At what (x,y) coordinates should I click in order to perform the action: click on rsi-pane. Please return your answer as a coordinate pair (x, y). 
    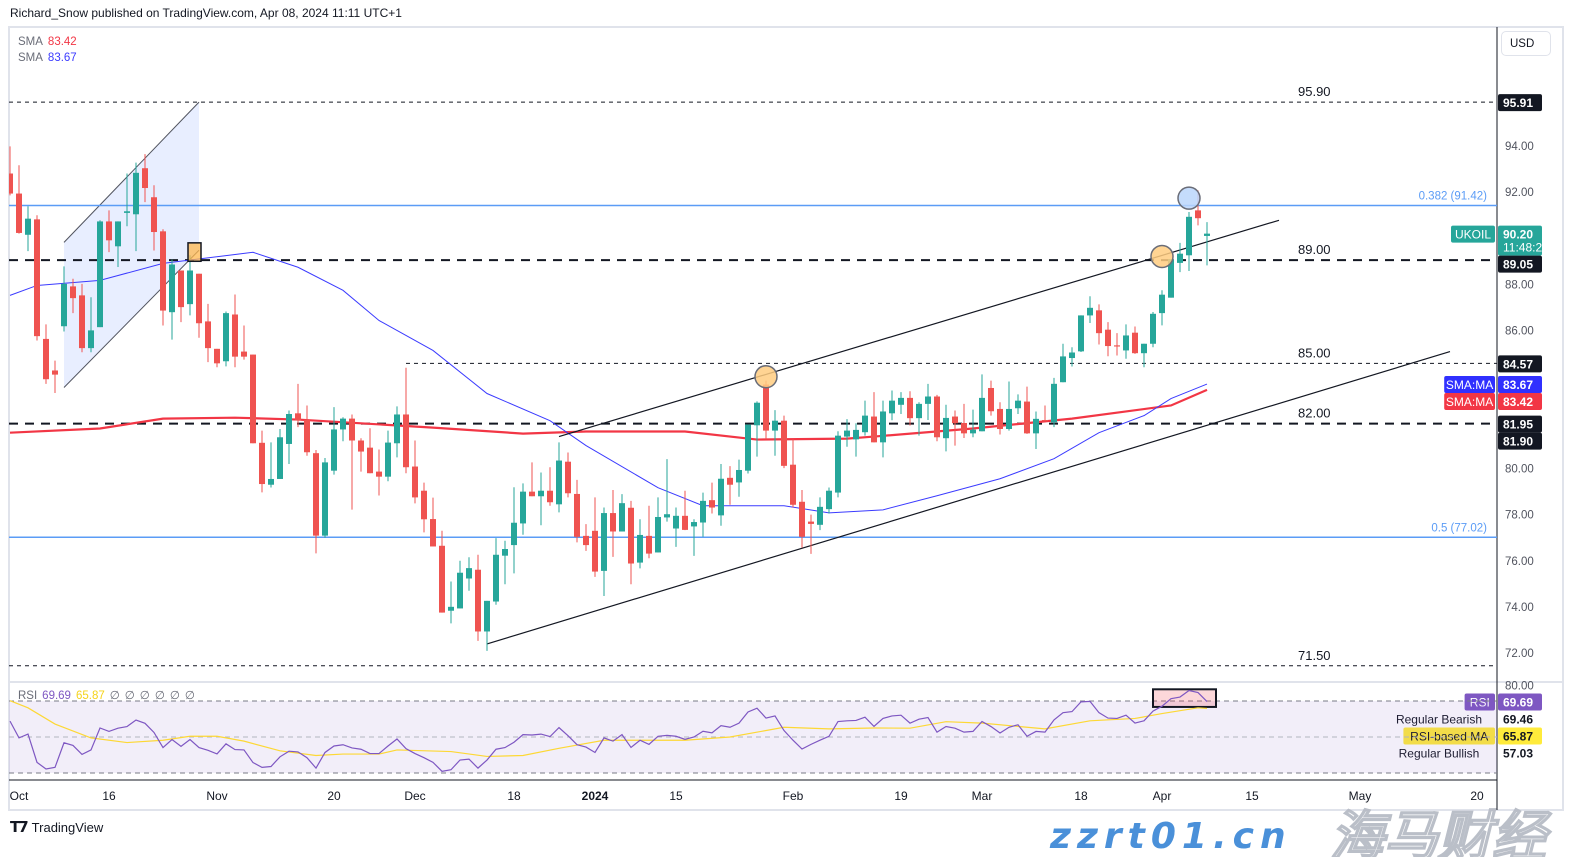
    Looking at the image, I should click on (753, 731).